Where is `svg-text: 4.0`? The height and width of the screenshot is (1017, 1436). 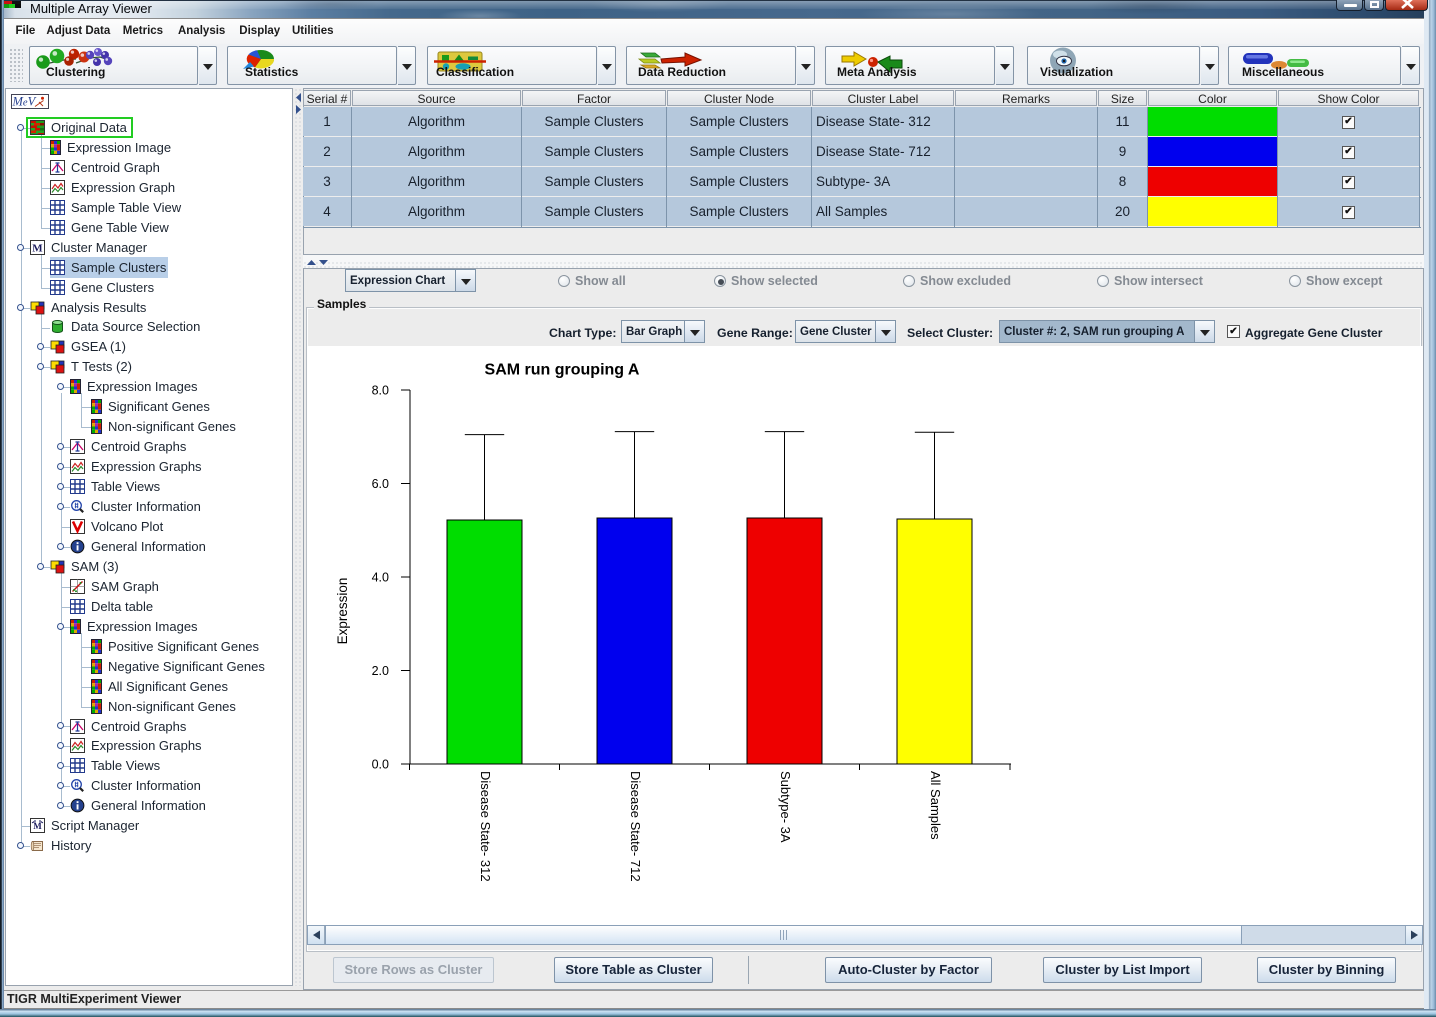
svg-text: 4.0 is located at coordinates (380, 578).